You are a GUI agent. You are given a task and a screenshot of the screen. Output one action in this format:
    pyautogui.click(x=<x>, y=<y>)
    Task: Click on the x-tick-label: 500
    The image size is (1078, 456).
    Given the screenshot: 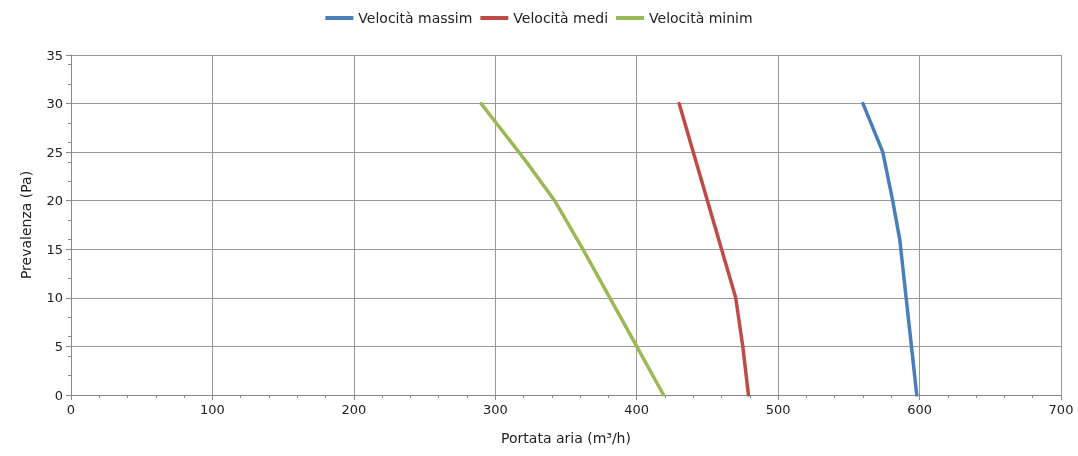 What is the action you would take?
    pyautogui.click(x=778, y=409)
    